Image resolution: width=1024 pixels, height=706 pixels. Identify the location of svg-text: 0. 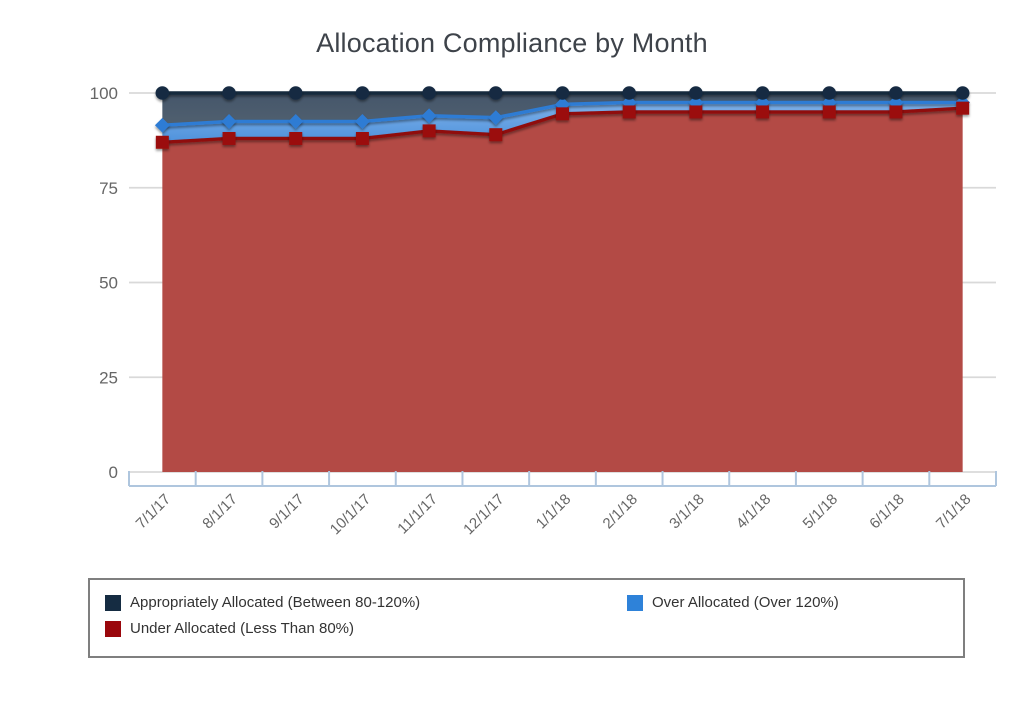
(113, 472).